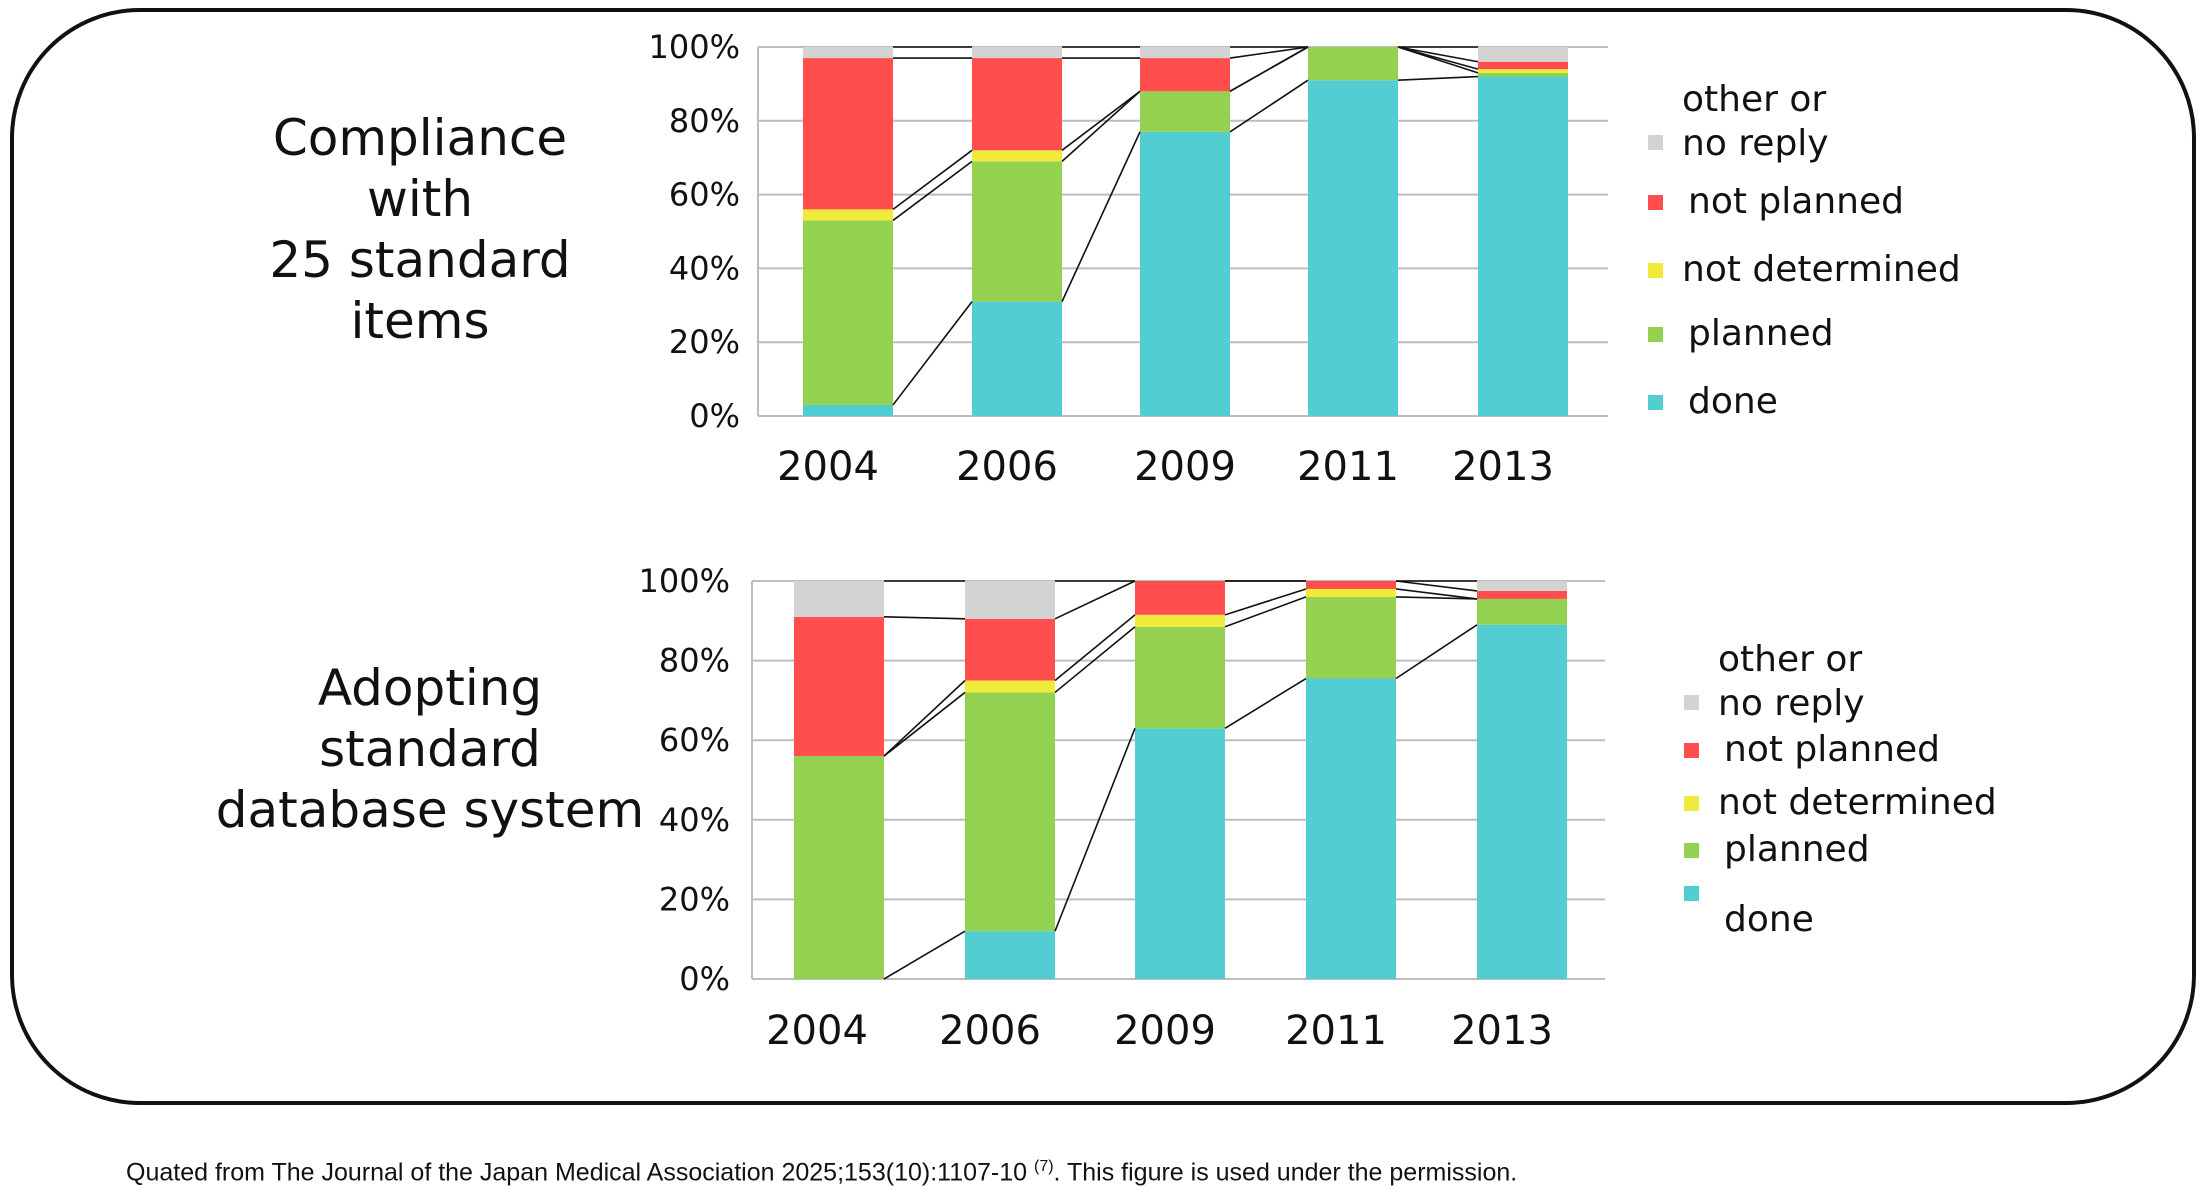 This screenshot has width=2209, height=1191. Describe the element at coordinates (704, 268) in the screenshot. I see `y-tick-label: 40%` at that location.